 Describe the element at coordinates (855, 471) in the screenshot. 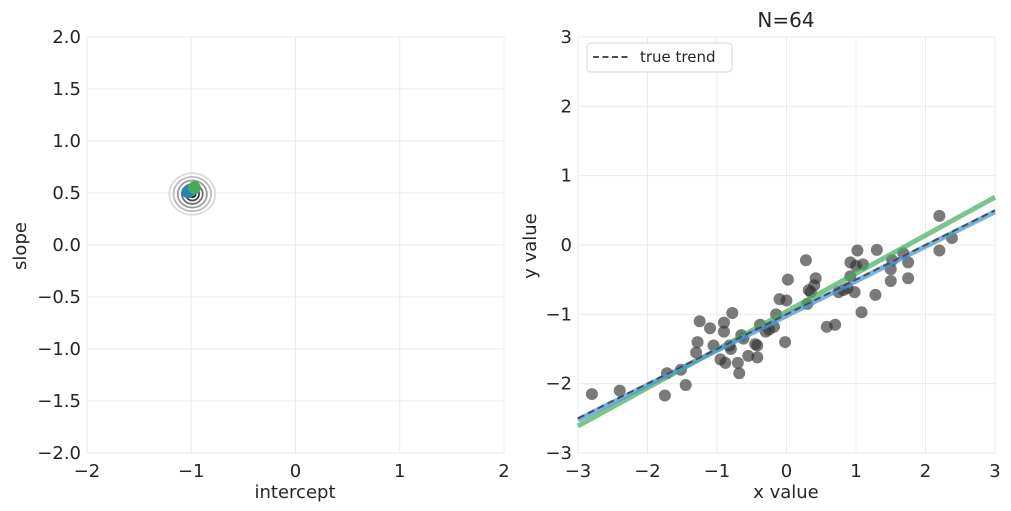

I see `scatter-x-tick-label: 1` at that location.